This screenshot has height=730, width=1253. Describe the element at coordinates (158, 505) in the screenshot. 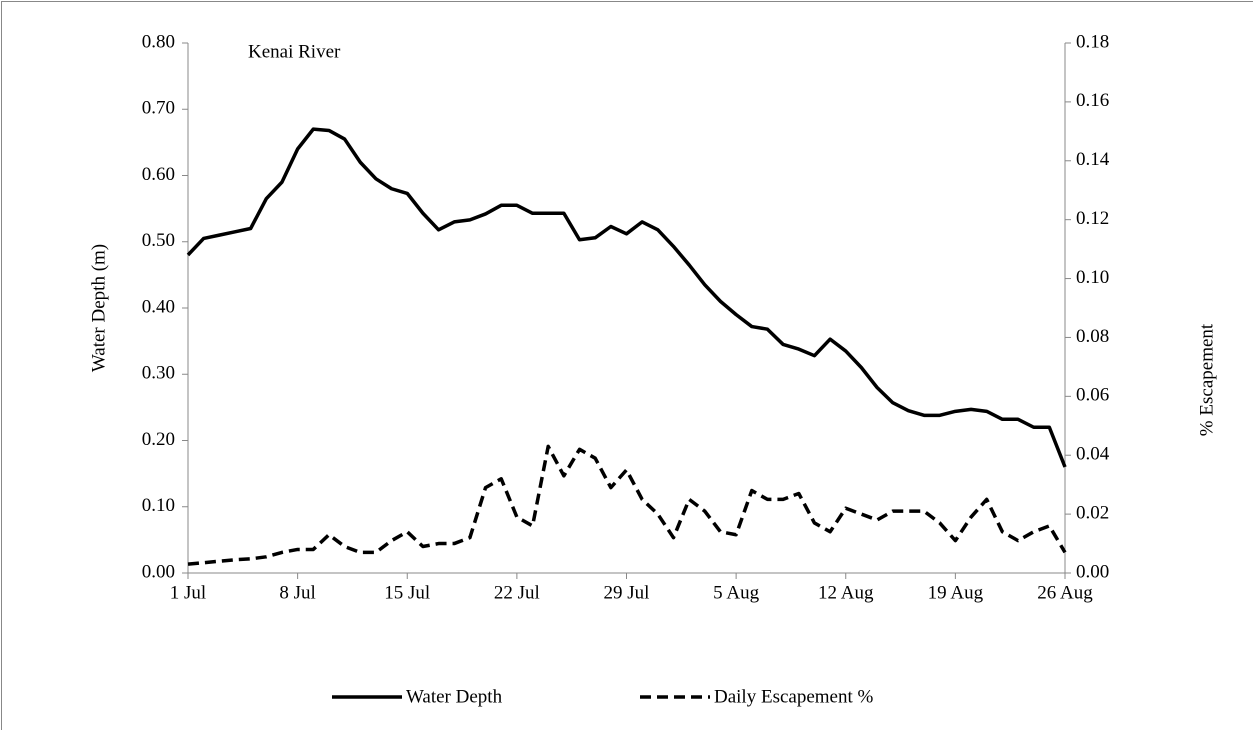

I see `y-tick-label: 0.10` at that location.